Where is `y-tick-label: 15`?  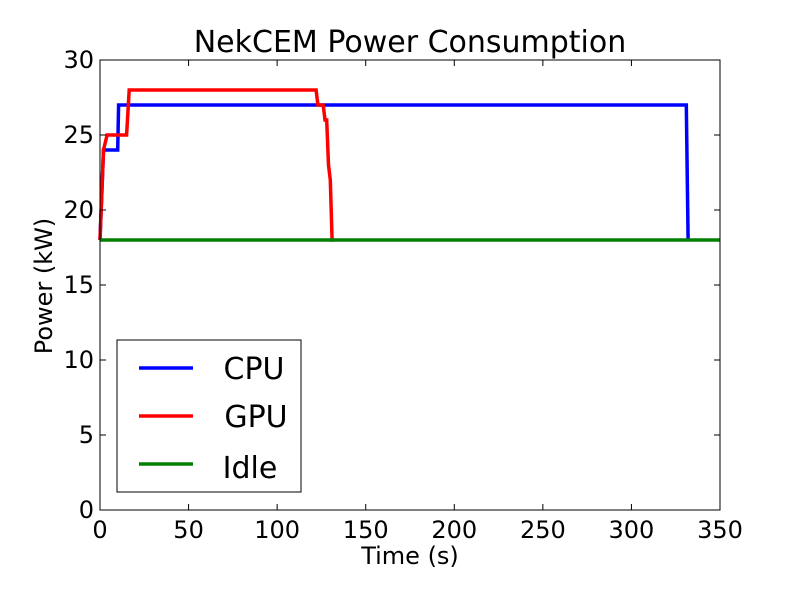 y-tick-label: 15 is located at coordinates (78, 285).